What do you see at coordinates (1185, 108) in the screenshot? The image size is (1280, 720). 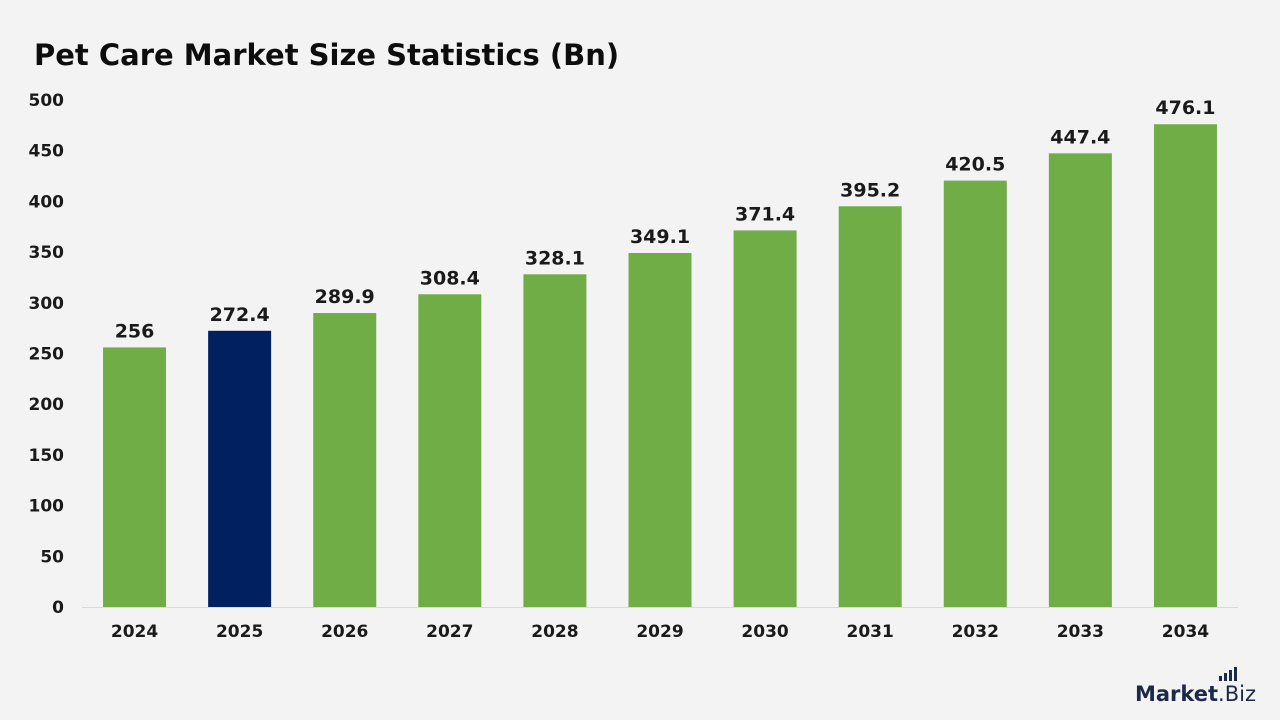 I see `data-label-2034: 476.1` at bounding box center [1185, 108].